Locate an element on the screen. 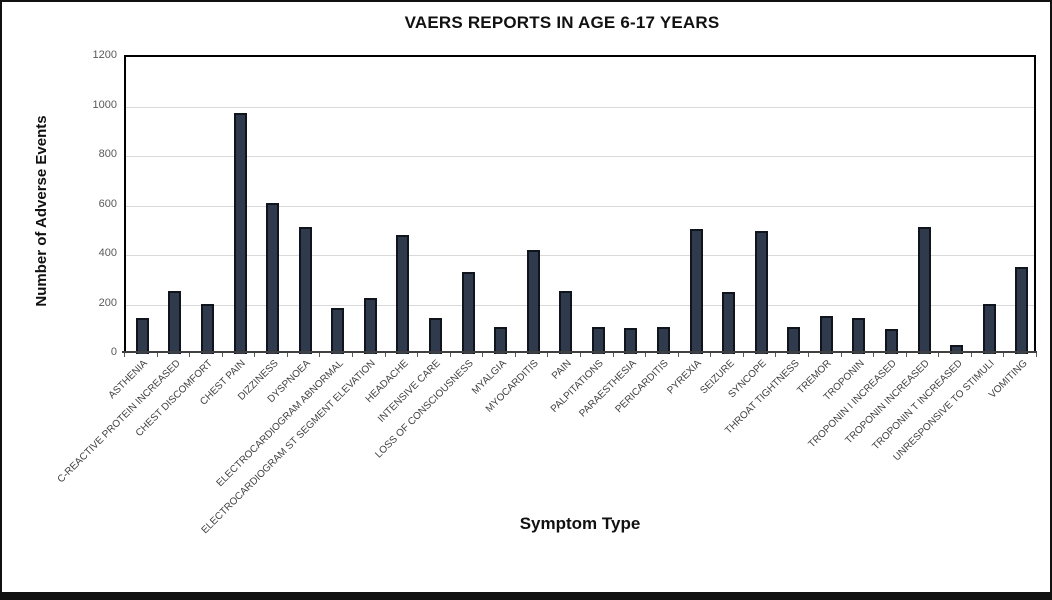 The height and width of the screenshot is (600, 1052). x-axis-title: Symptom Type is located at coordinates (580, 523).